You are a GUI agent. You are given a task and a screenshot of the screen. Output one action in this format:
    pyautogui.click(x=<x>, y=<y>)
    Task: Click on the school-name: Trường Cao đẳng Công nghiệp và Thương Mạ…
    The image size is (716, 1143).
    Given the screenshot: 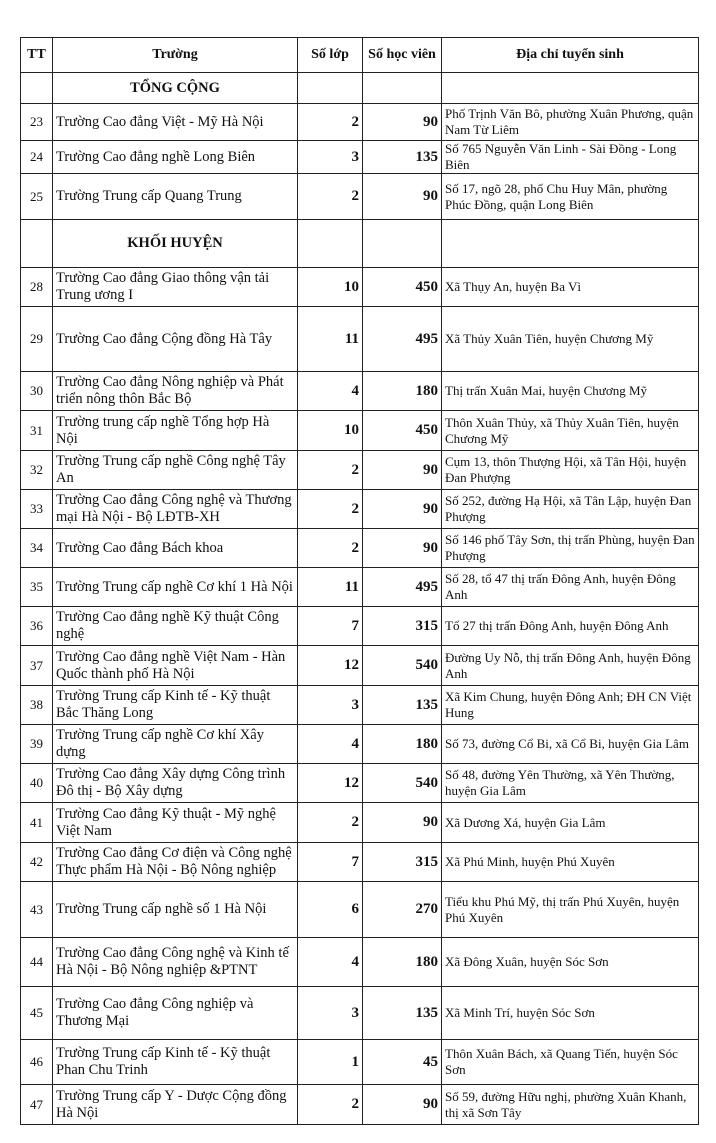 What is the action you would take?
    pyautogui.click(x=175, y=1013)
    